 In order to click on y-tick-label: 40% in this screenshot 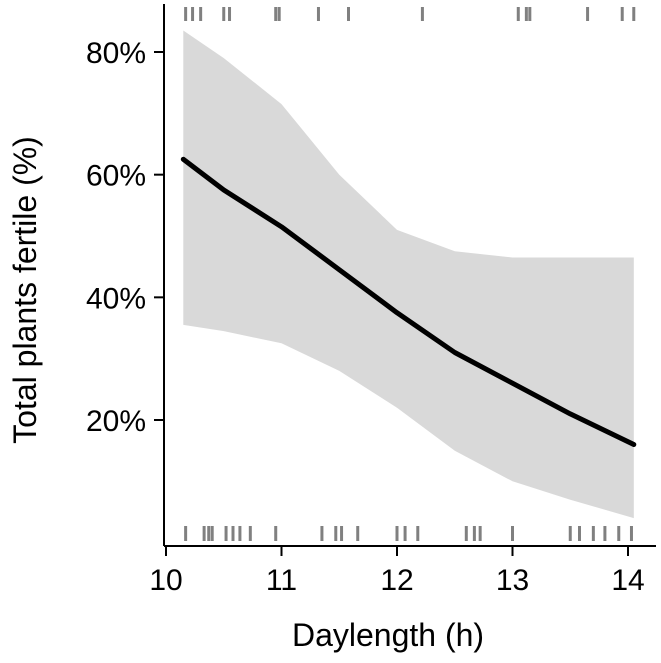, I will do `click(116, 298)`.